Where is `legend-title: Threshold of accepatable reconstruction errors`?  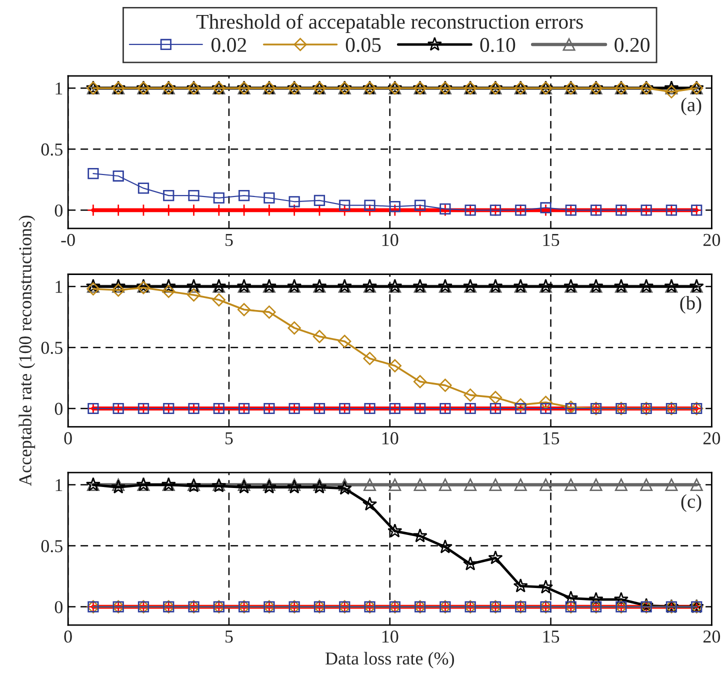 legend-title: Threshold of accepatable reconstruction errors is located at coordinates (389, 24).